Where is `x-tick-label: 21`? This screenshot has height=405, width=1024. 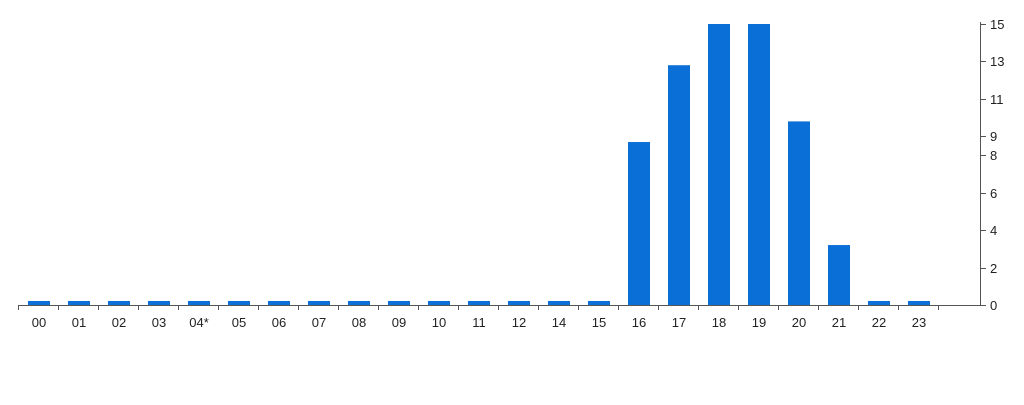
x-tick-label: 21 is located at coordinates (839, 322).